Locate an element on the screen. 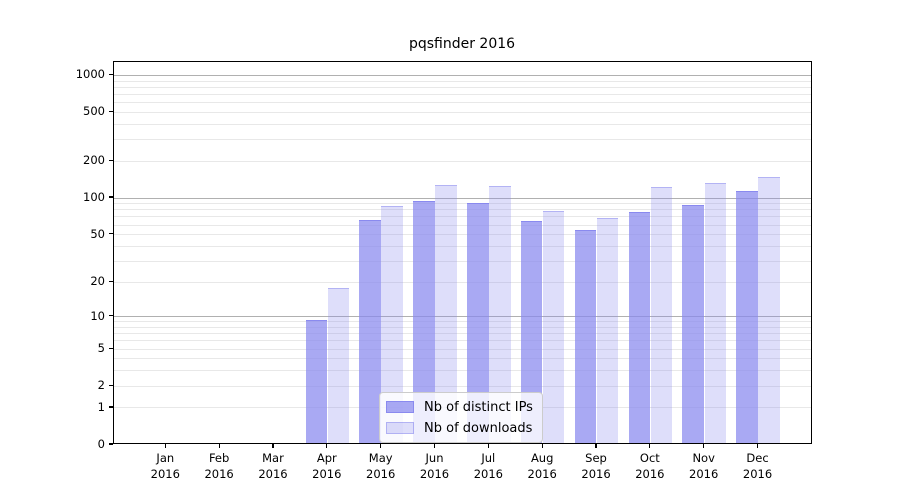 The width and height of the screenshot is (900, 500). y-tick-label: 5 is located at coordinates (101, 348).